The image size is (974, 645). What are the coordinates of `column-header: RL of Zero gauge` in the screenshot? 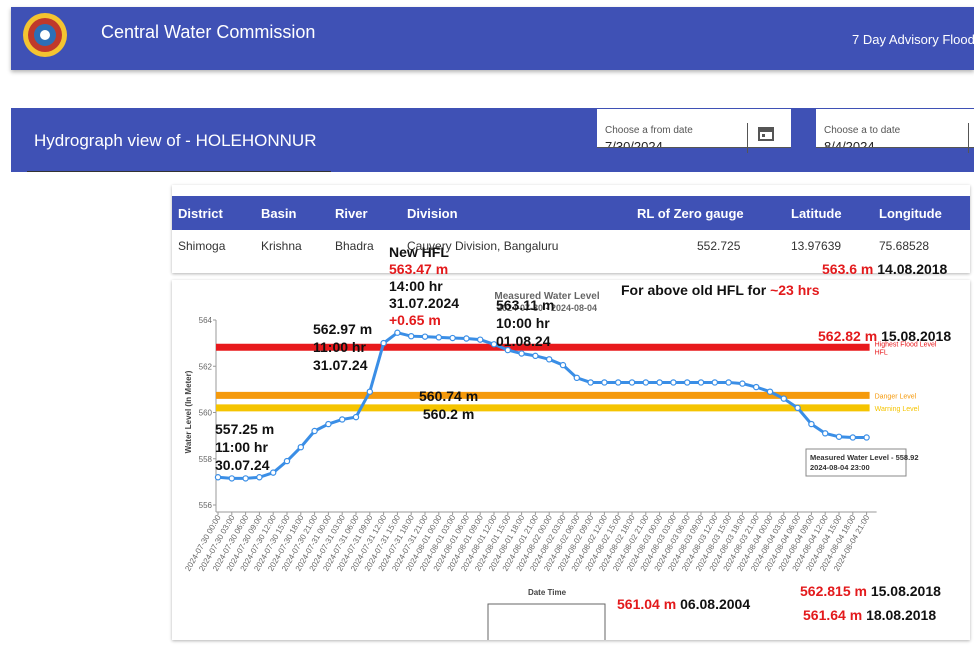 It's located at (690, 213).